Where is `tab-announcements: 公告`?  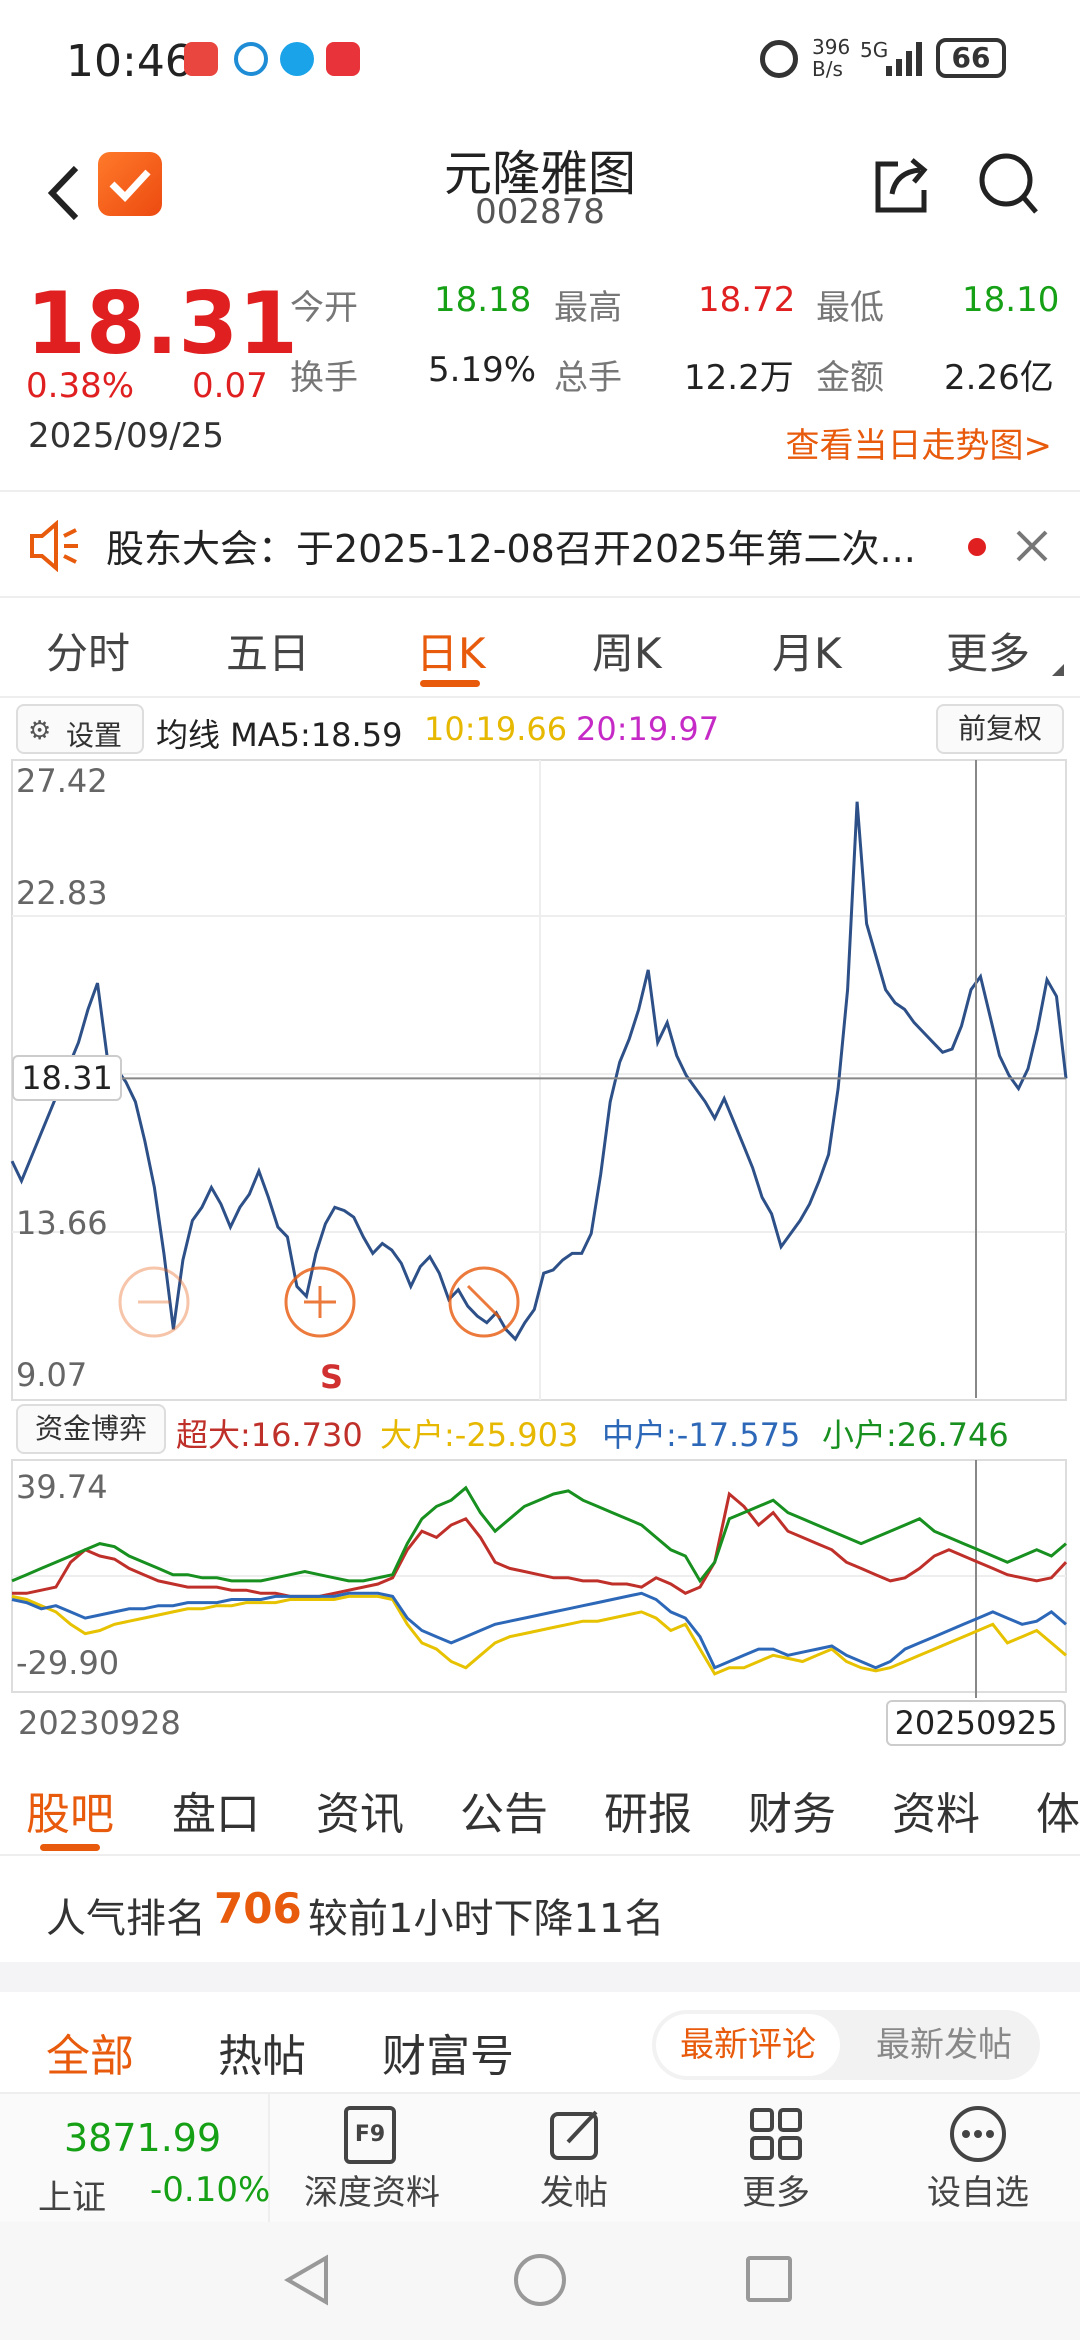
tab-announcements: 公告 is located at coordinates (504, 1814).